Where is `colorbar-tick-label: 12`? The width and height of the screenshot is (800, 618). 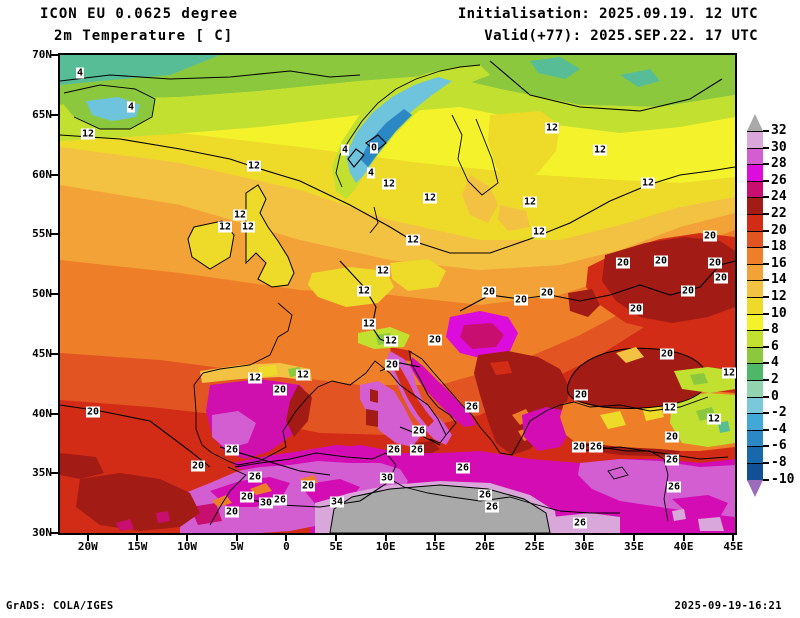 colorbar-tick-label: 12 is located at coordinates (779, 296).